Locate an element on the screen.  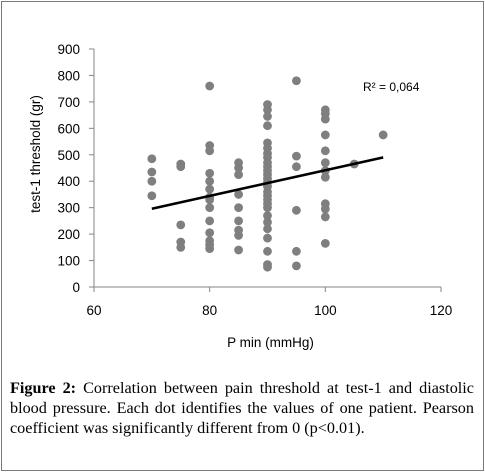
trendline is located at coordinates (267, 183).